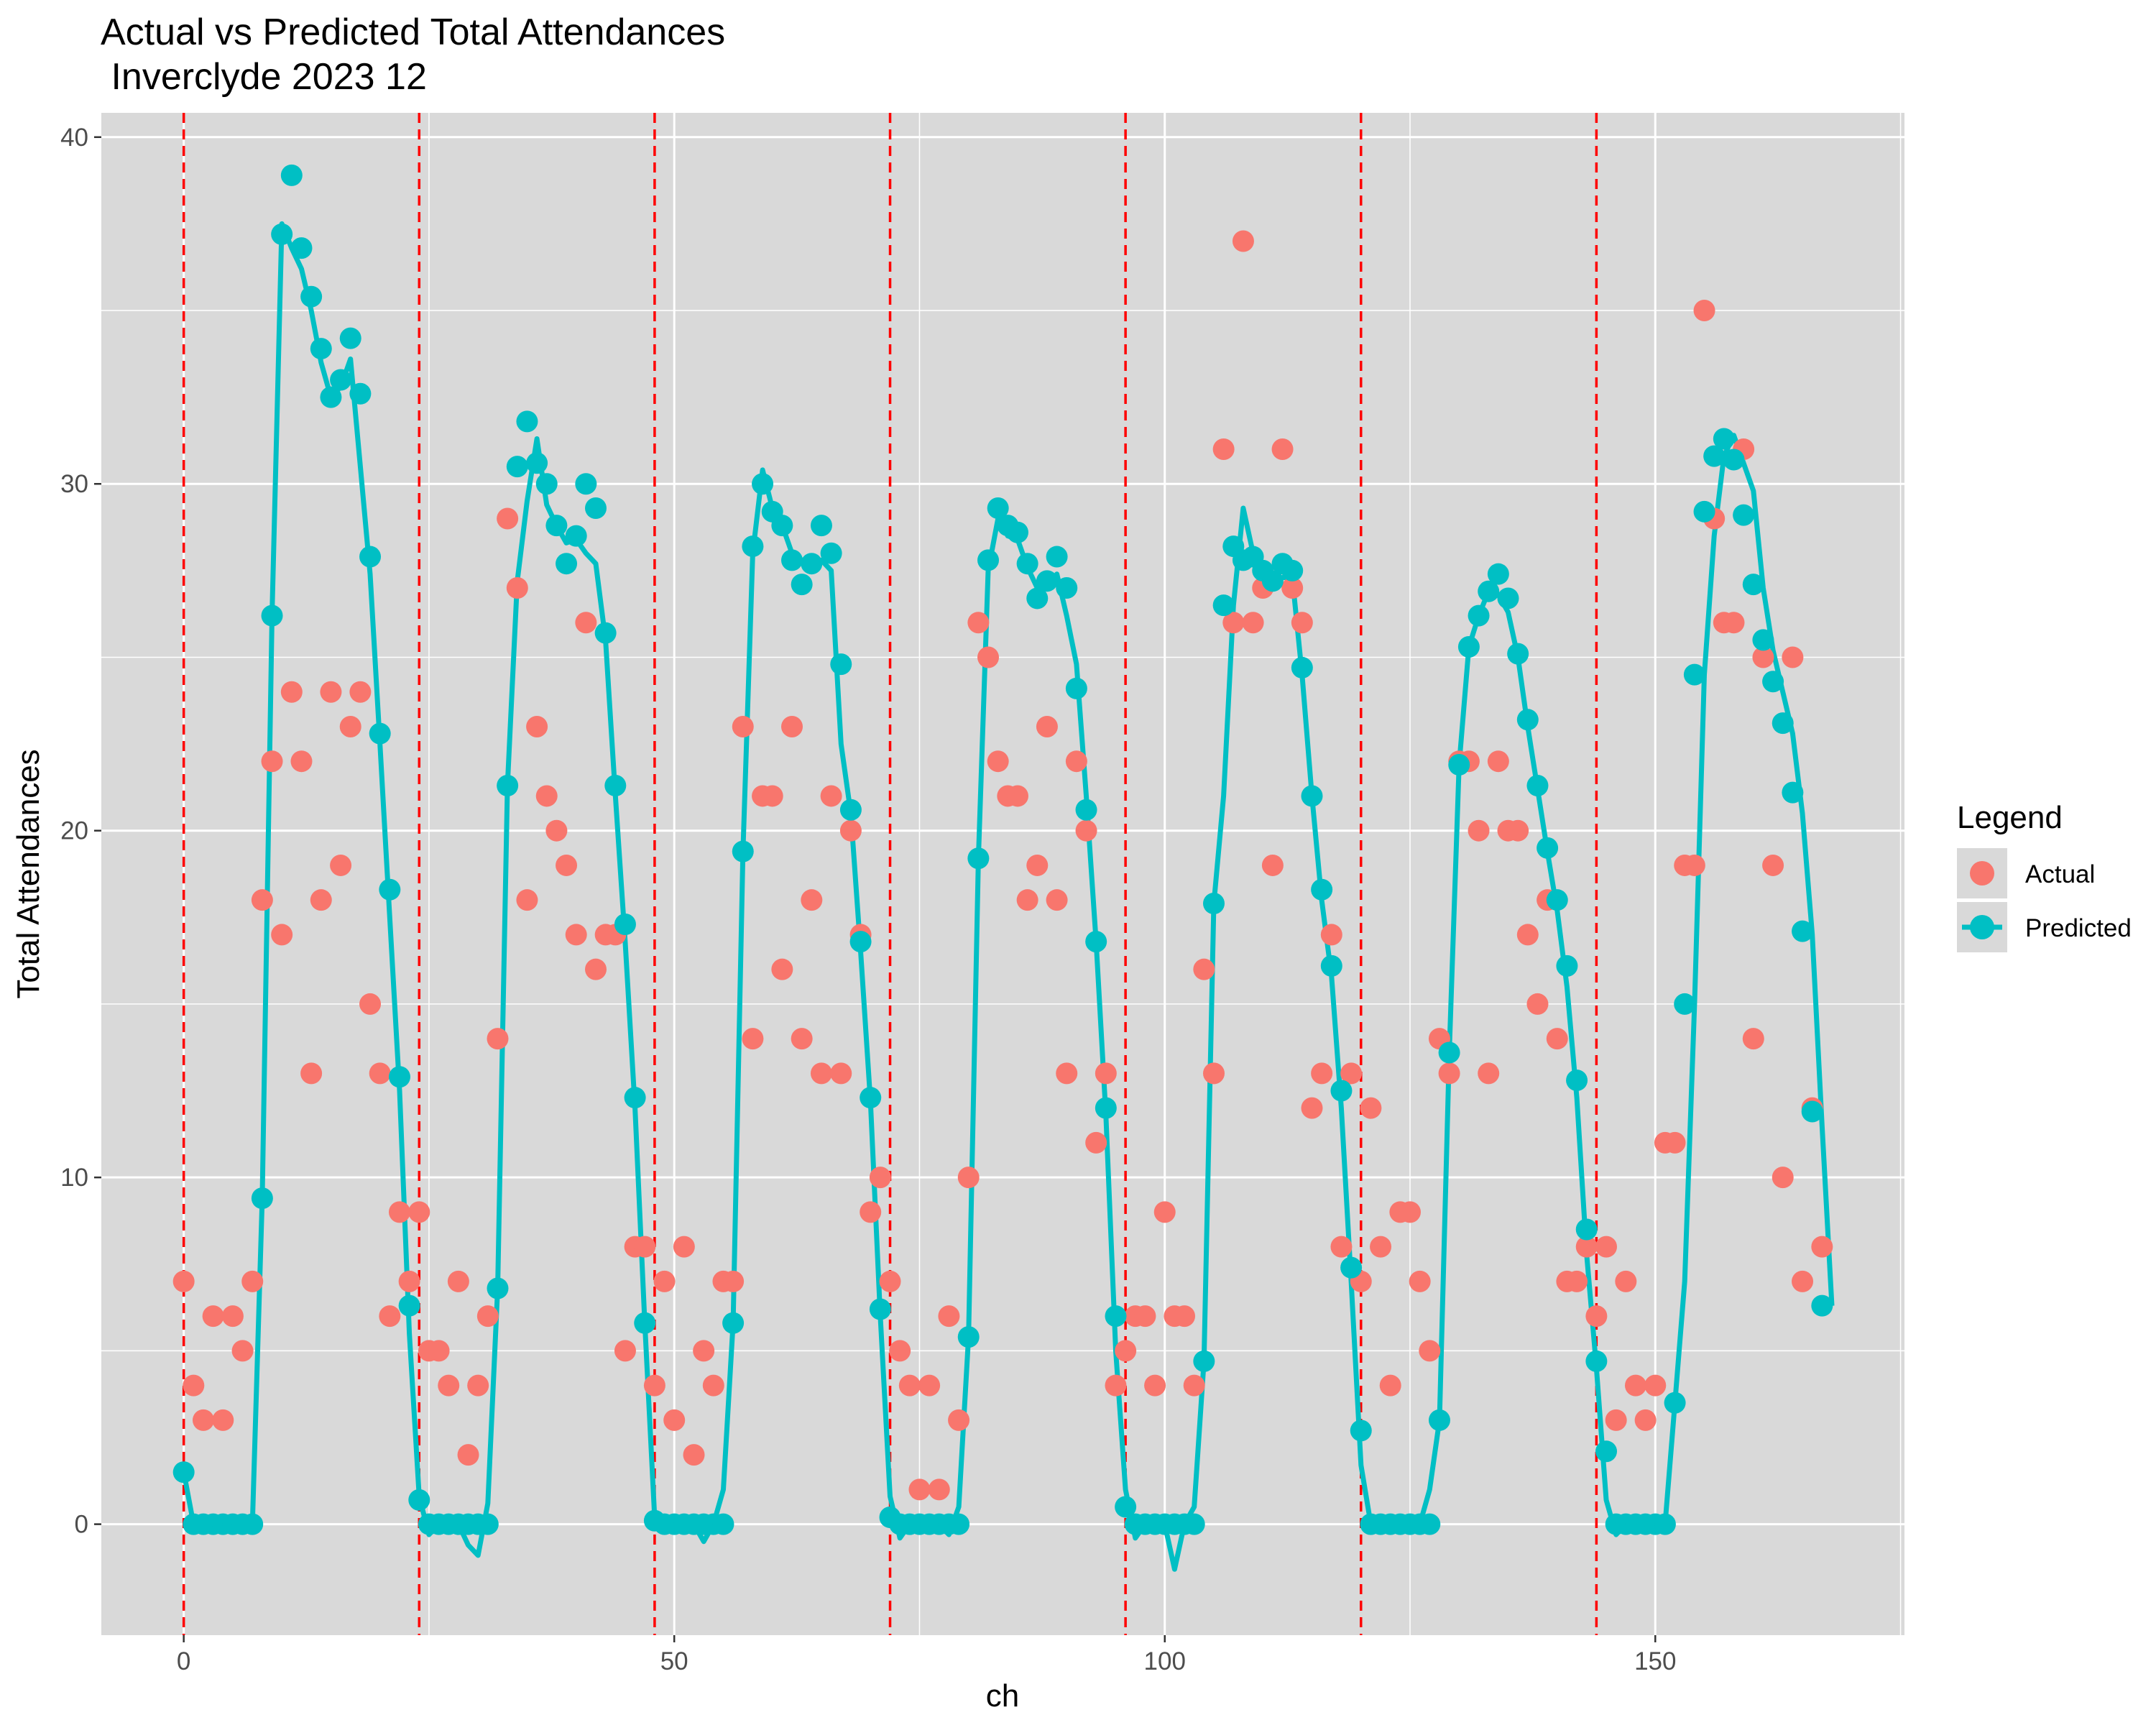 This screenshot has width=2156, height=1725. I want to click on y-tick-label: 20, so click(74, 831).